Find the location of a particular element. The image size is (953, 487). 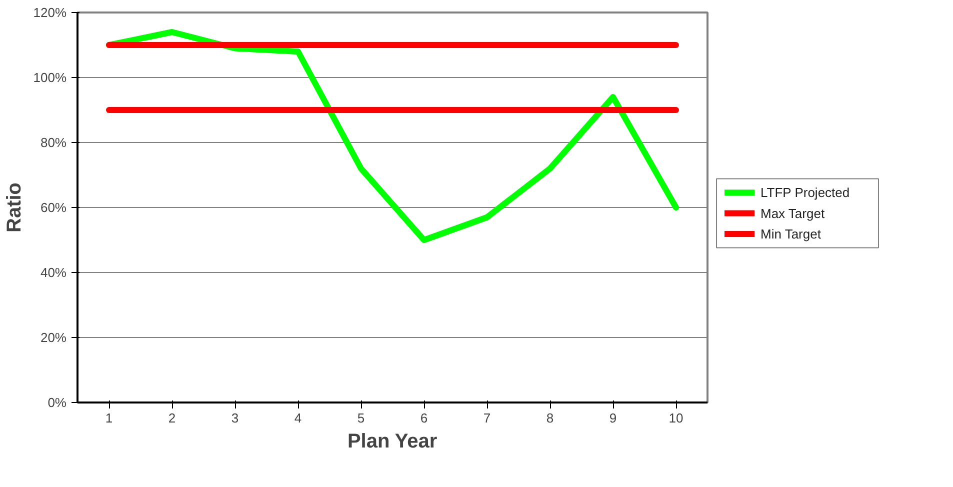

legend-label: LTFP Projected is located at coordinates (805, 192).